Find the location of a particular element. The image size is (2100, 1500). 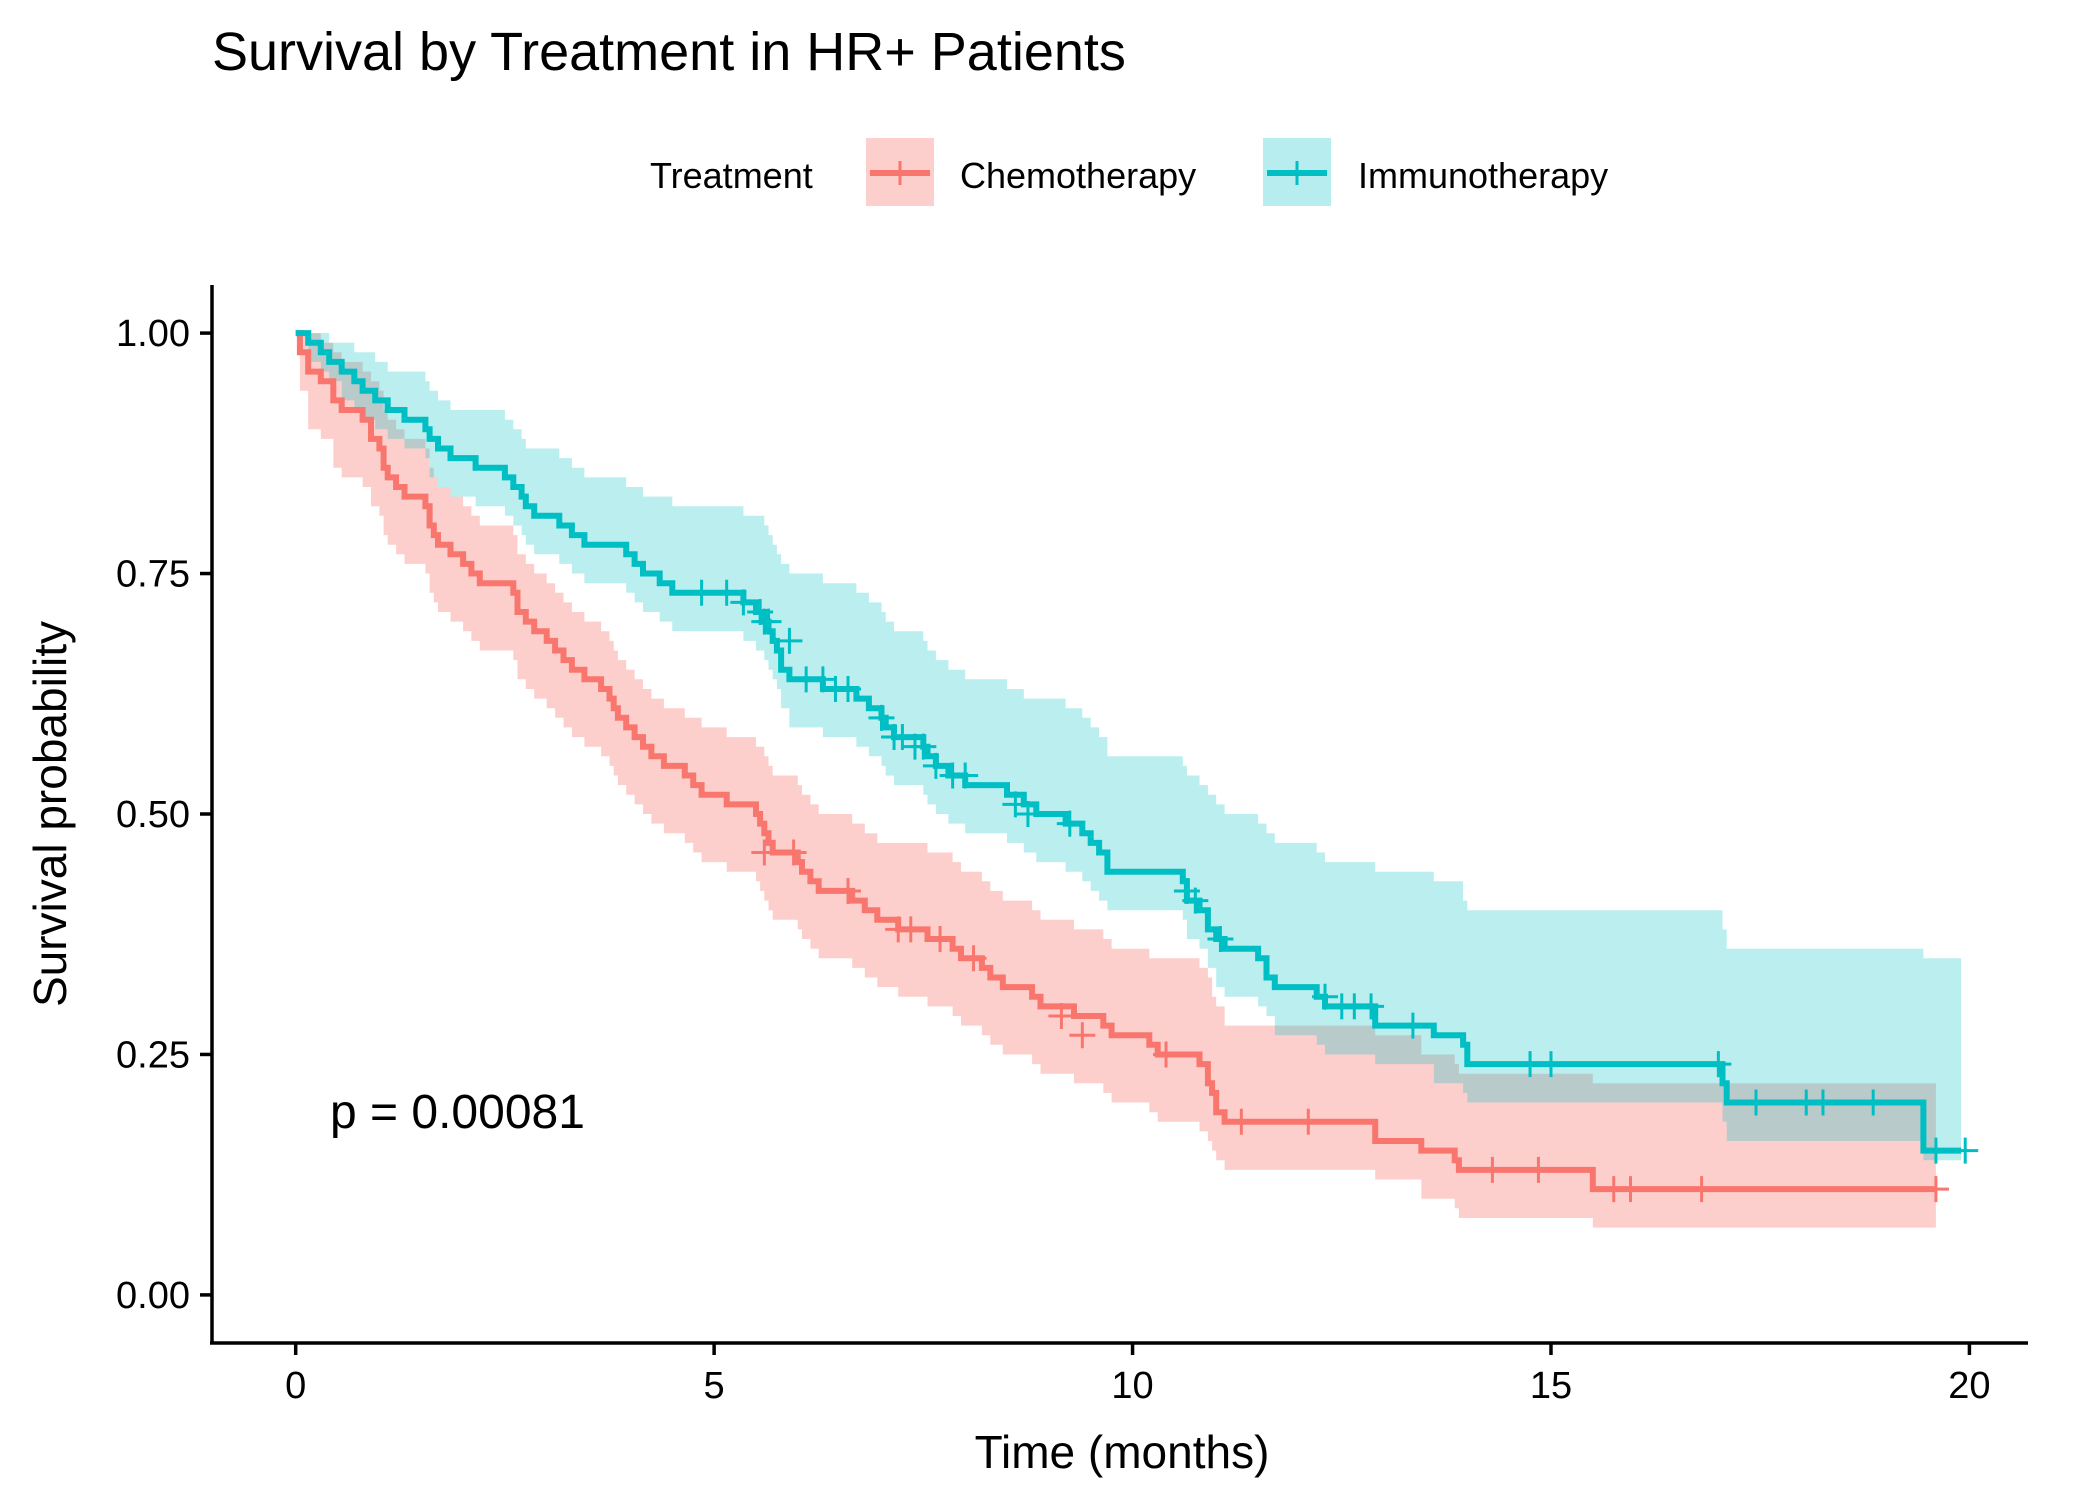

x-tick-label: 20 is located at coordinates (1969, 1386).